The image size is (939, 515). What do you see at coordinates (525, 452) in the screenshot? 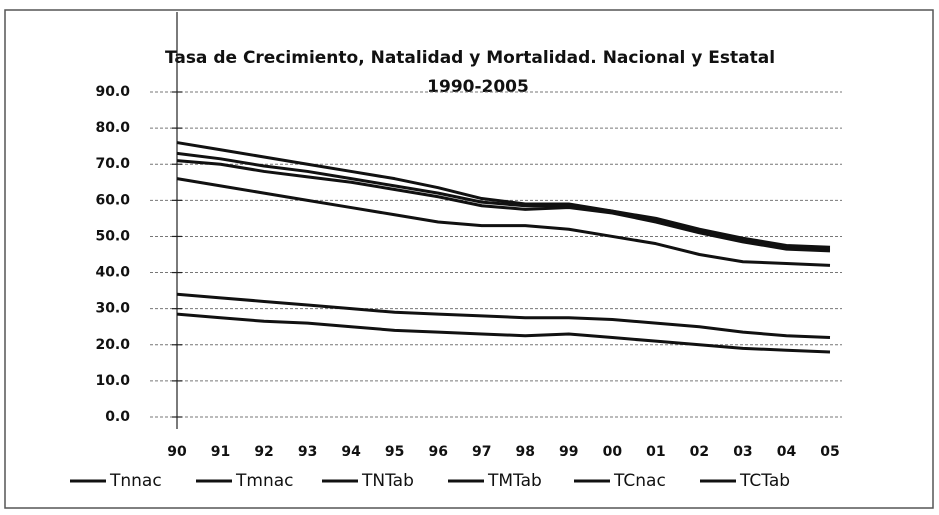
I see `x-tick-label: 98` at bounding box center [525, 452].